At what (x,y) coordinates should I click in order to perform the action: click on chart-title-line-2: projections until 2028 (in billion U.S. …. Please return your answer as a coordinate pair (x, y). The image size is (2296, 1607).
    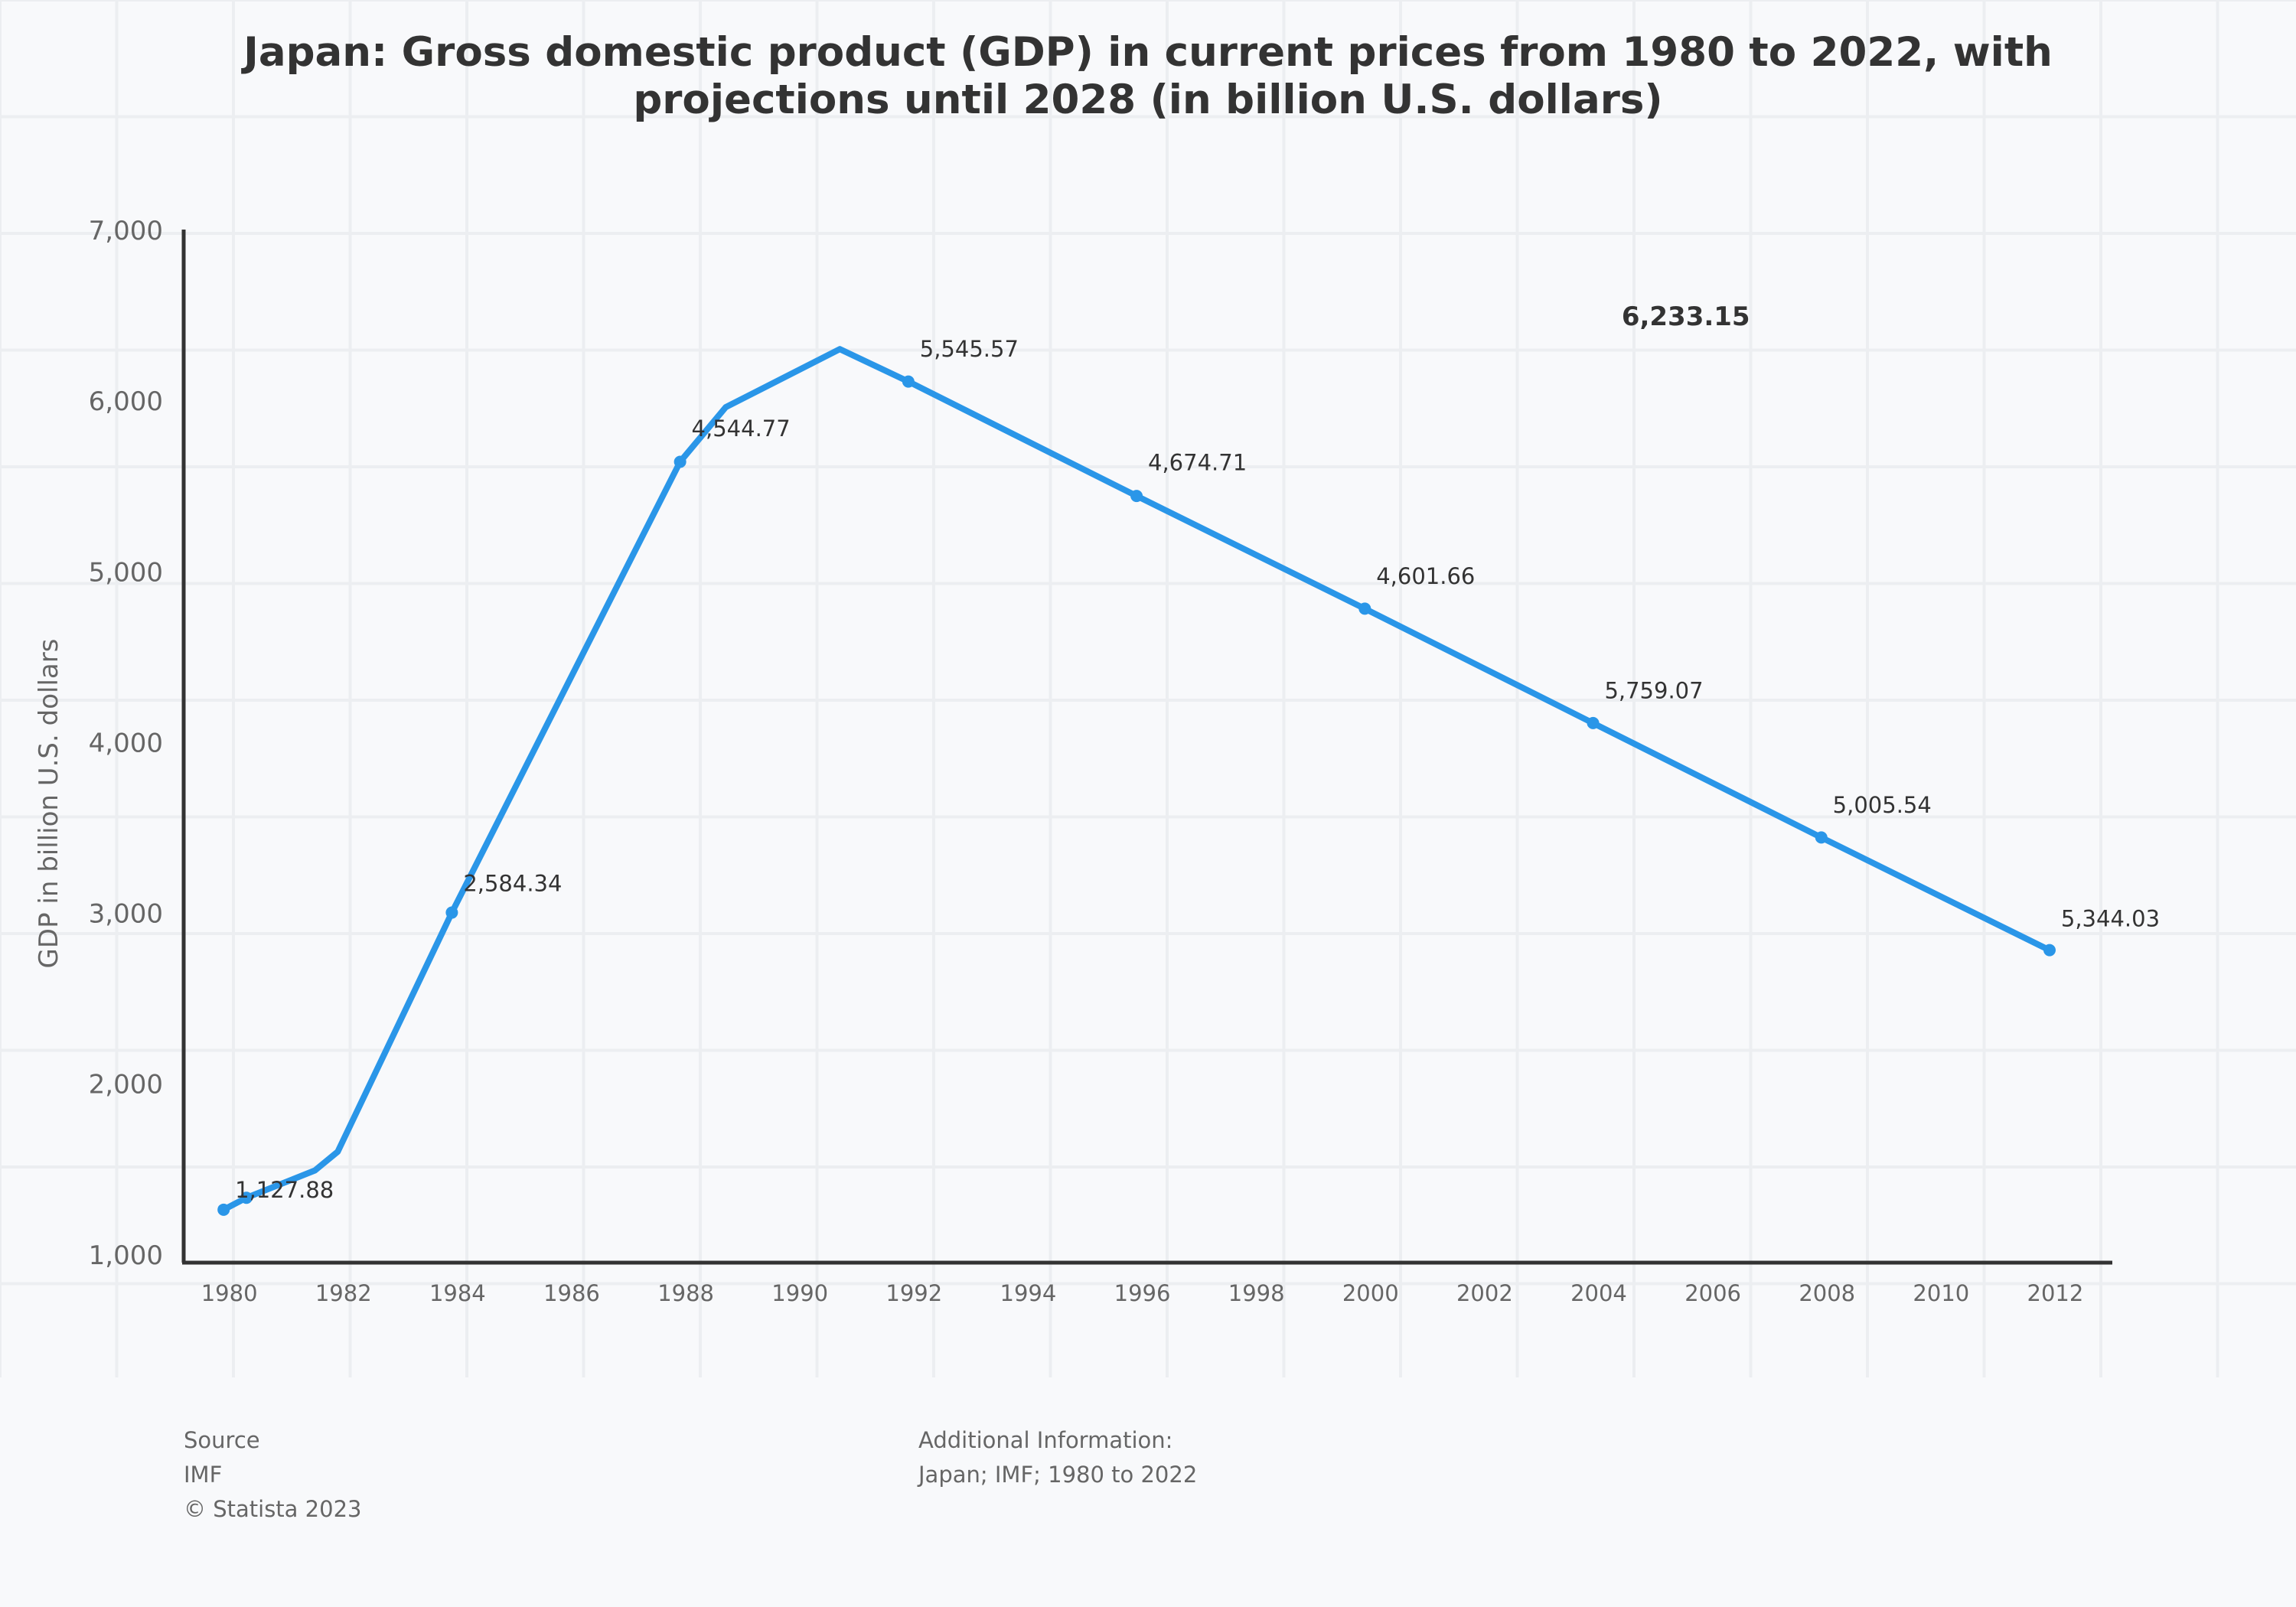
    Looking at the image, I should click on (1148, 100).